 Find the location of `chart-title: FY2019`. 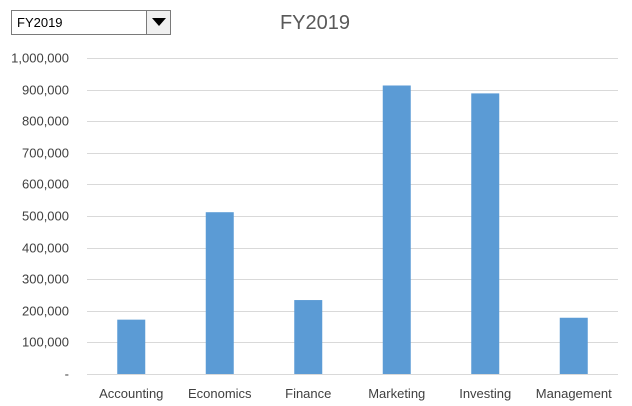

chart-title: FY2019 is located at coordinates (315, 23).